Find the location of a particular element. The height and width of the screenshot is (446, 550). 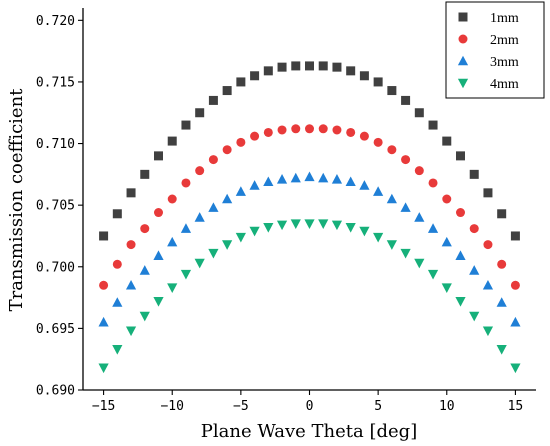

legend-label: 2mm is located at coordinates (504, 40).